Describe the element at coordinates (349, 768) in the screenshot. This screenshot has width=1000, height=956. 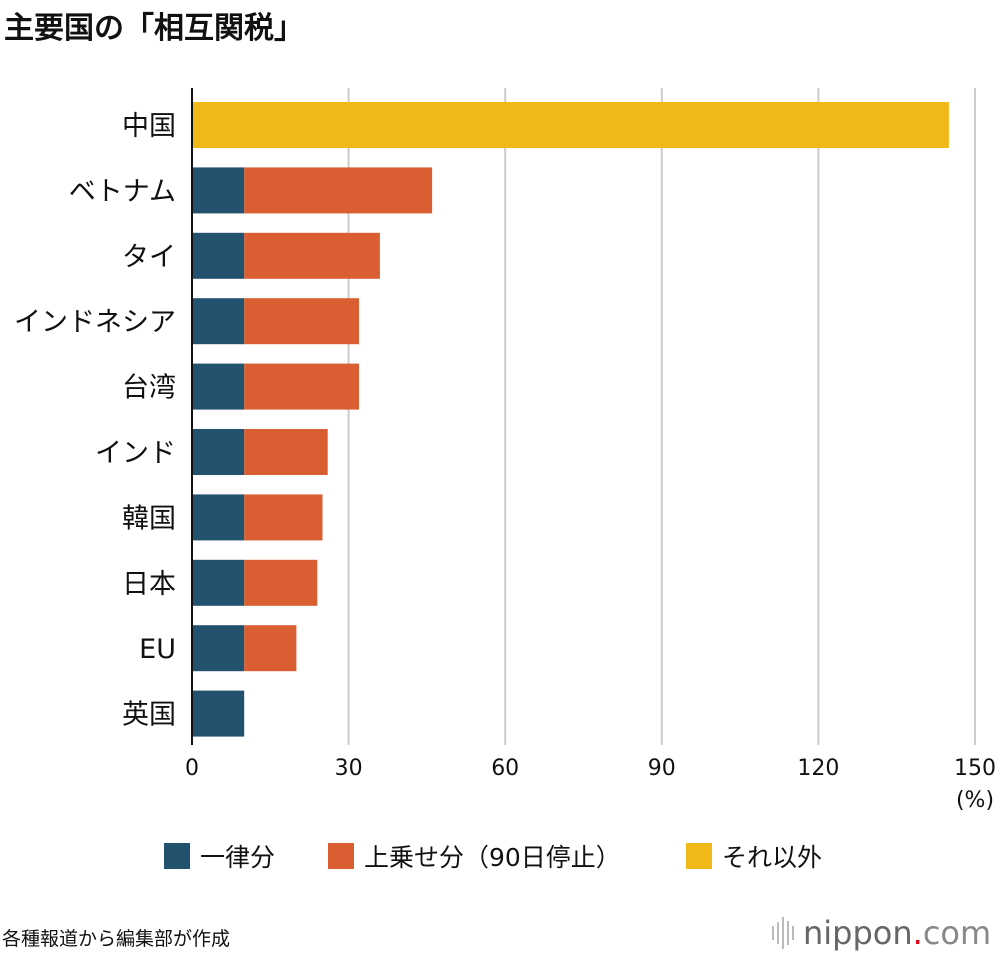
I see `x-tick-label: 30` at that location.